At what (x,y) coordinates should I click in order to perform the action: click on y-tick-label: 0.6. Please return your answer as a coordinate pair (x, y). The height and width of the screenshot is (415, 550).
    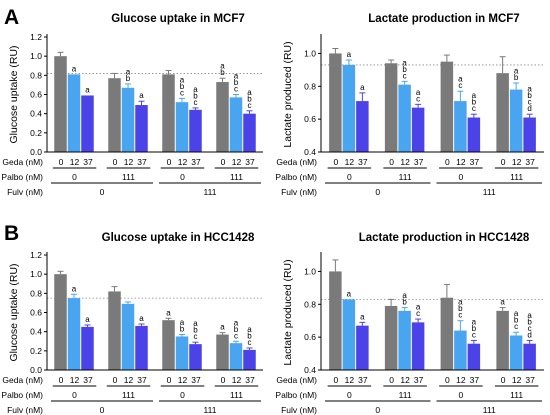
    Looking at the image, I should click on (36, 313).